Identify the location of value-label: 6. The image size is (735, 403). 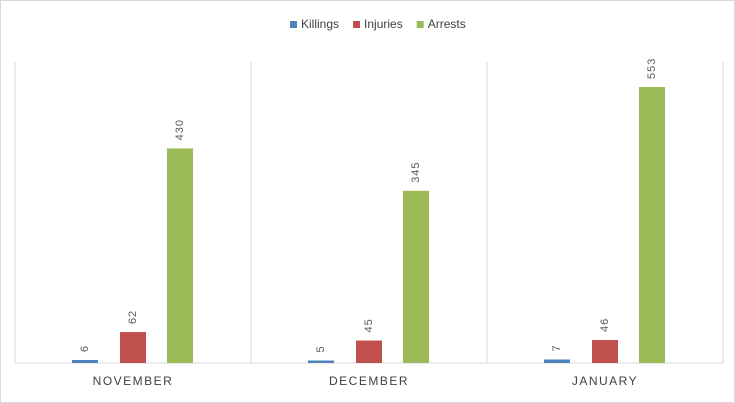
(85, 348).